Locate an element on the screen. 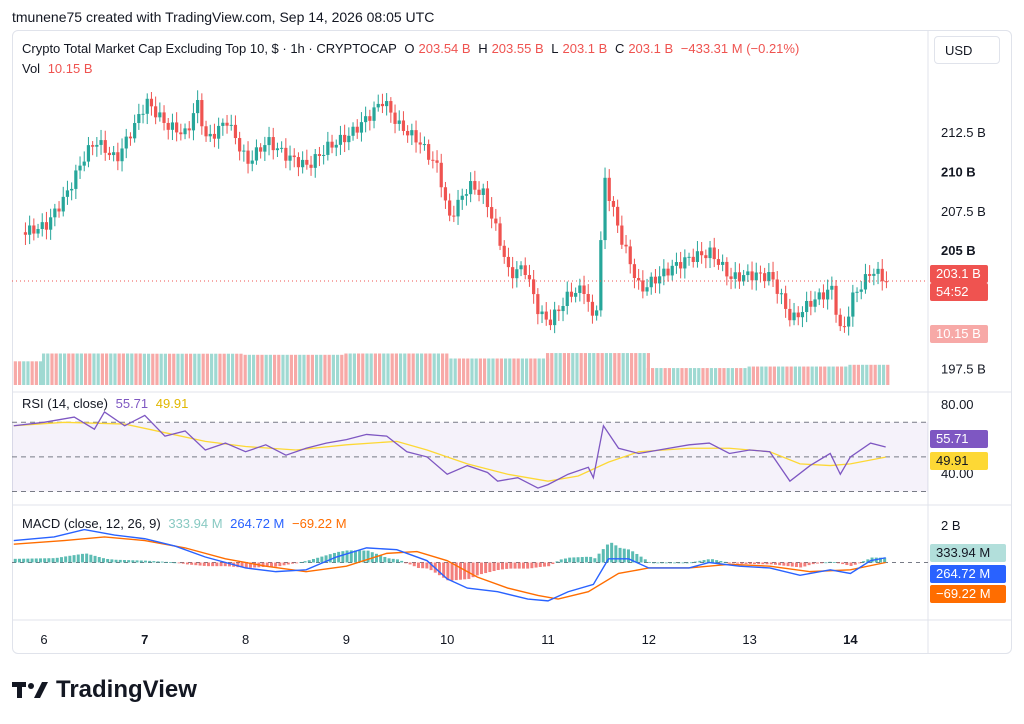  macd-tick-label: 2 B is located at coordinates (951, 525).